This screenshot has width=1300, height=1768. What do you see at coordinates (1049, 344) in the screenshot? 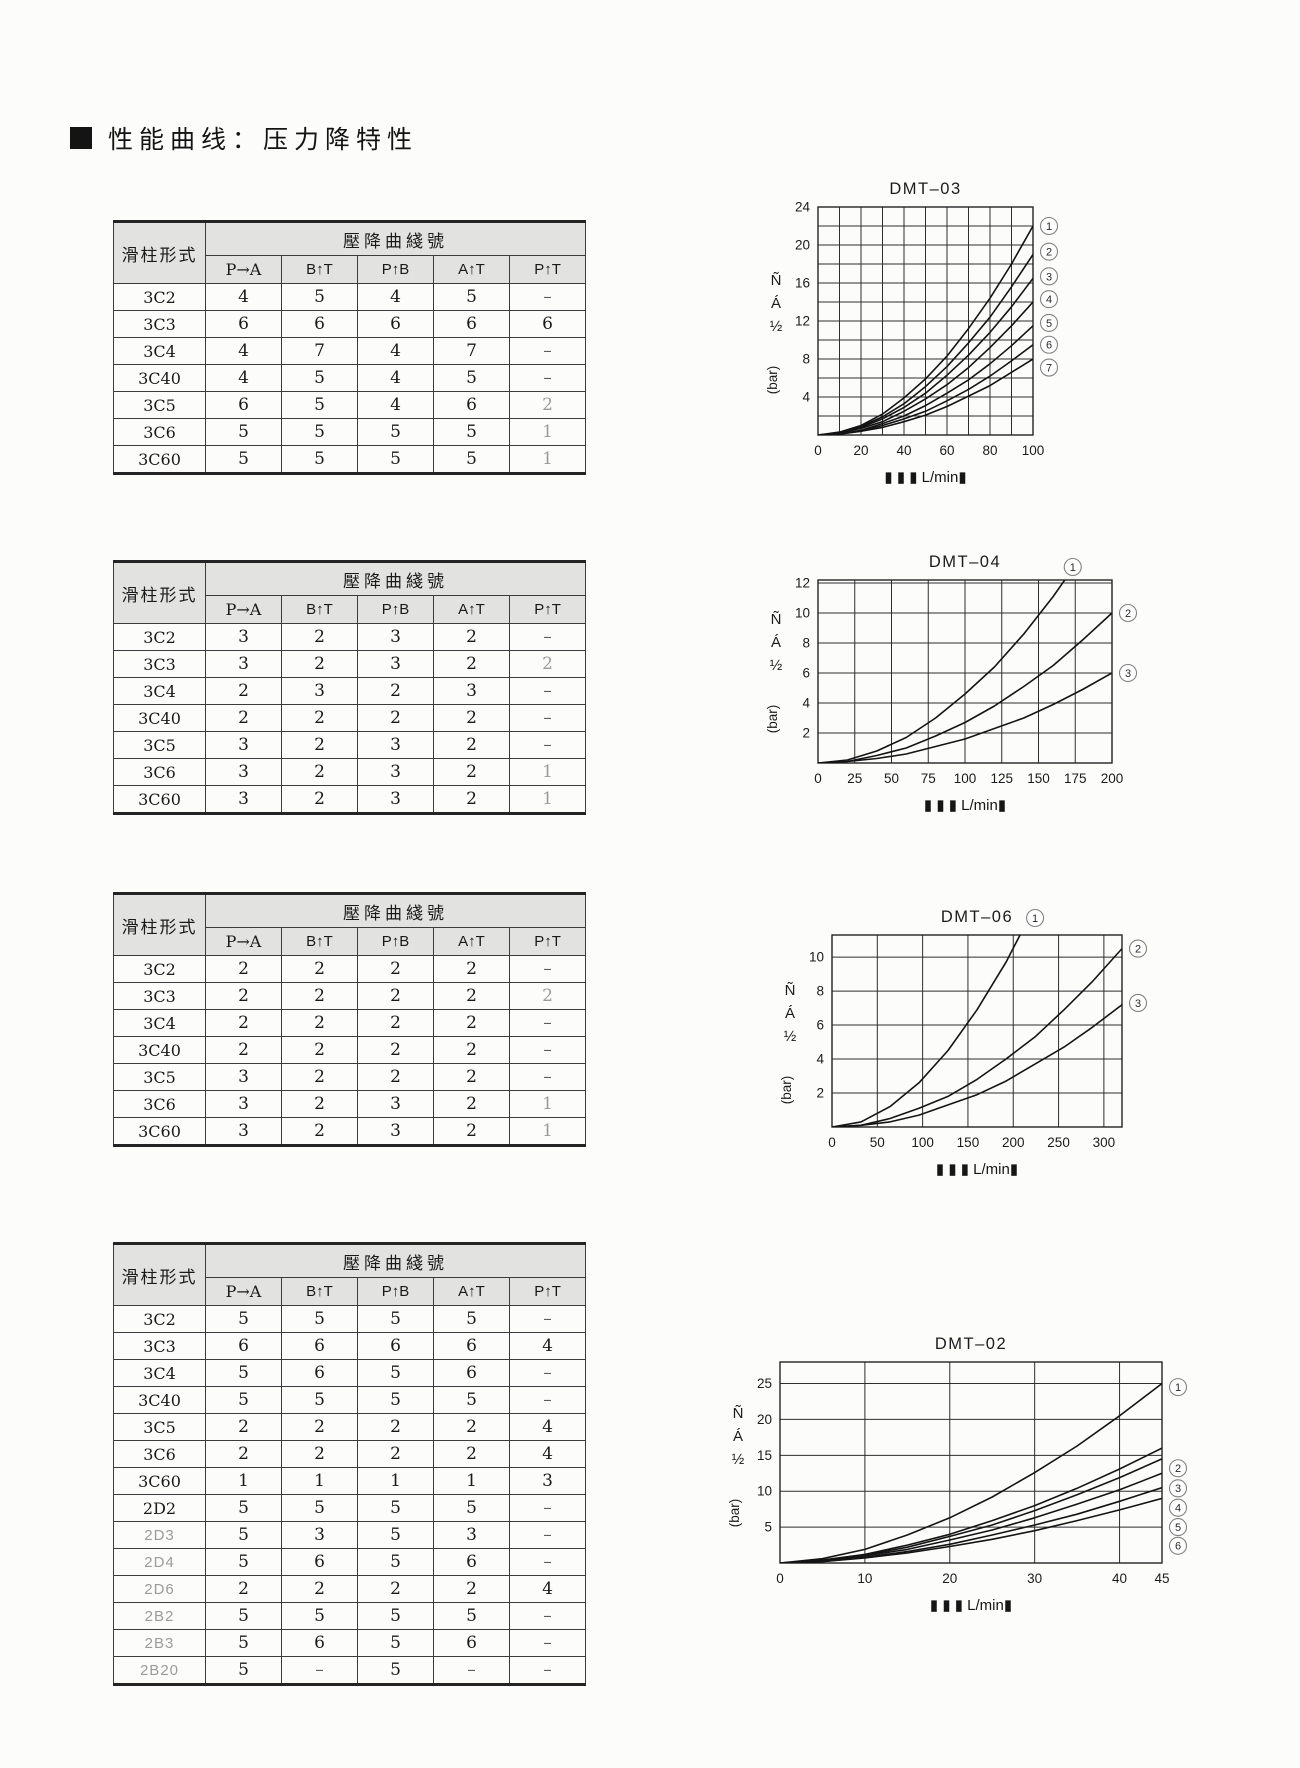
I see `curve-label-6: 6` at bounding box center [1049, 344].